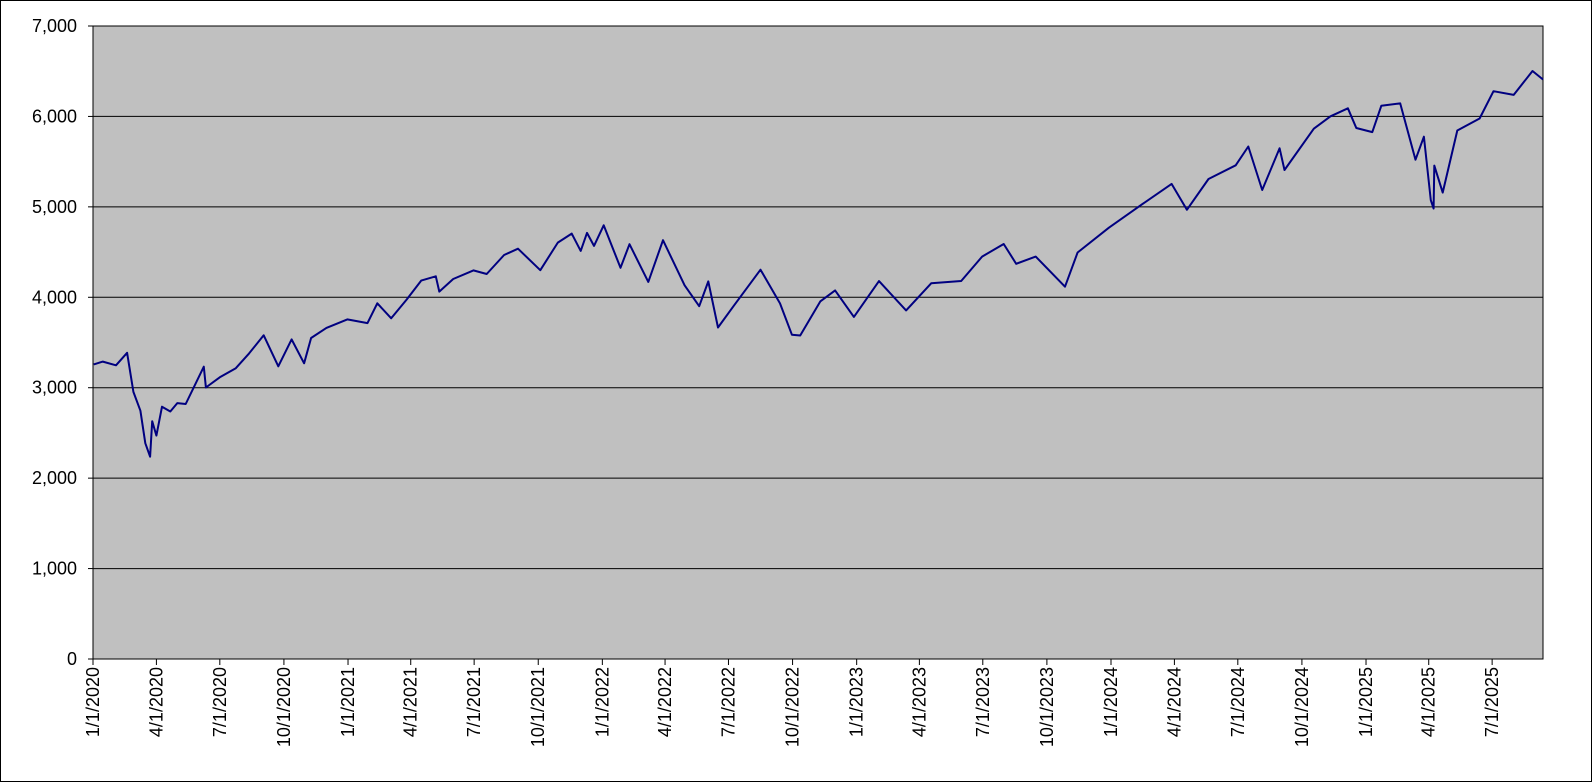 The image size is (1592, 782). Describe the element at coordinates (1302, 707) in the screenshot. I see `x-tick-label: 10/1/2024` at that location.